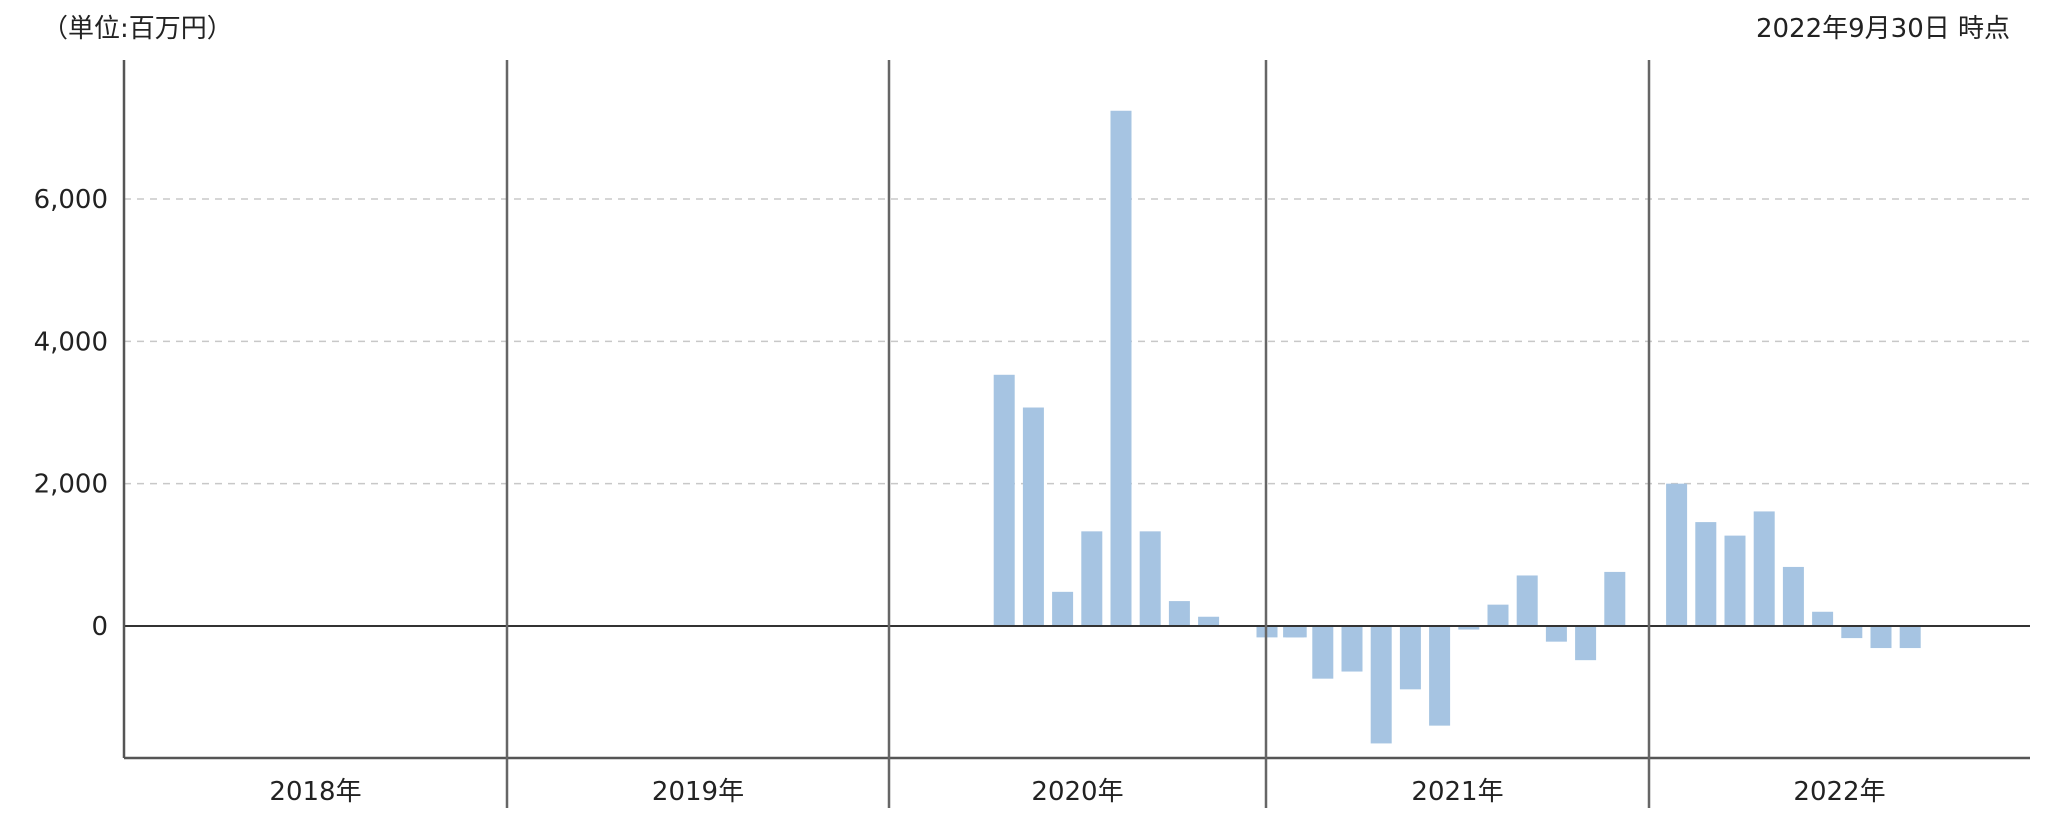  I want to click on as-of-date-label: 2022年9月30日 時点, so click(1882, 29).